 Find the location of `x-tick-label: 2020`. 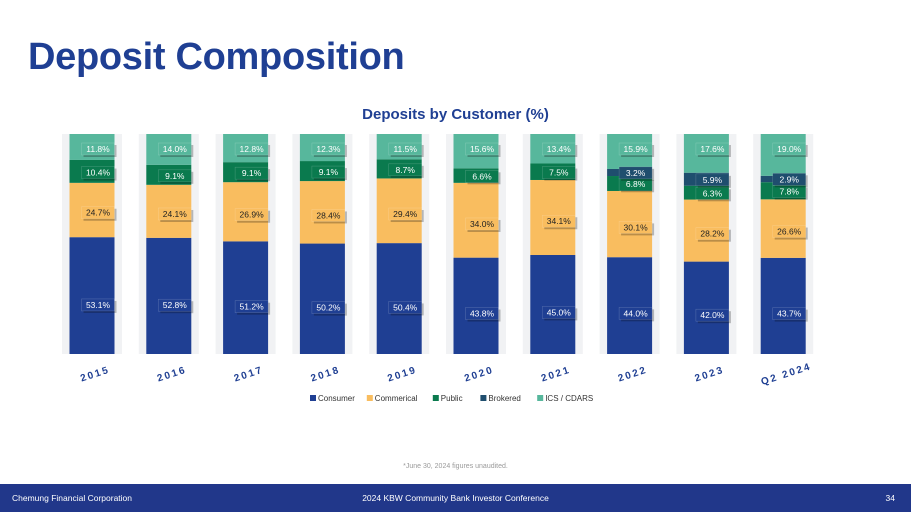

x-tick-label: 2020 is located at coordinates (479, 375).